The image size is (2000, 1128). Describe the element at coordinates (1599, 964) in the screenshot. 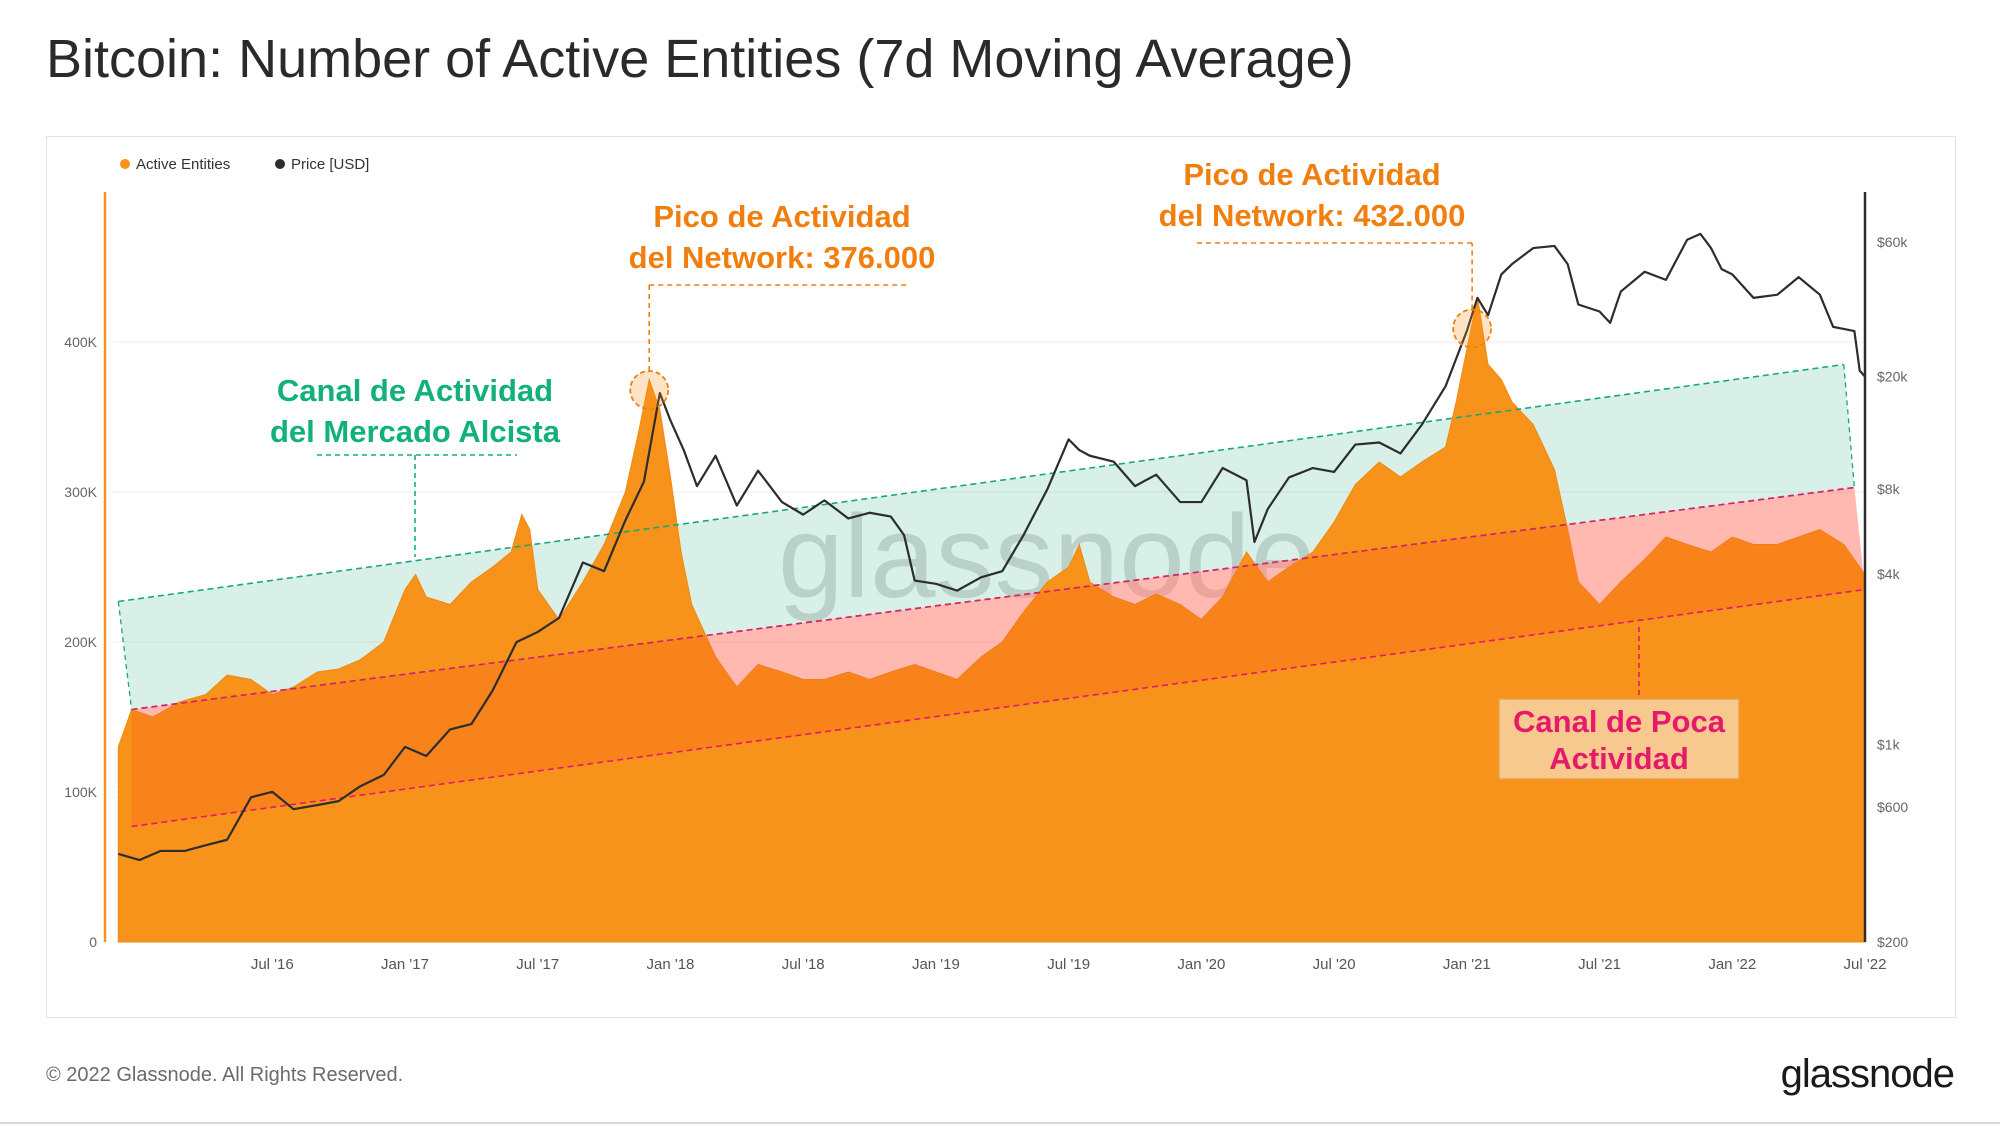

I see `x-tick-label: Jul '21` at that location.